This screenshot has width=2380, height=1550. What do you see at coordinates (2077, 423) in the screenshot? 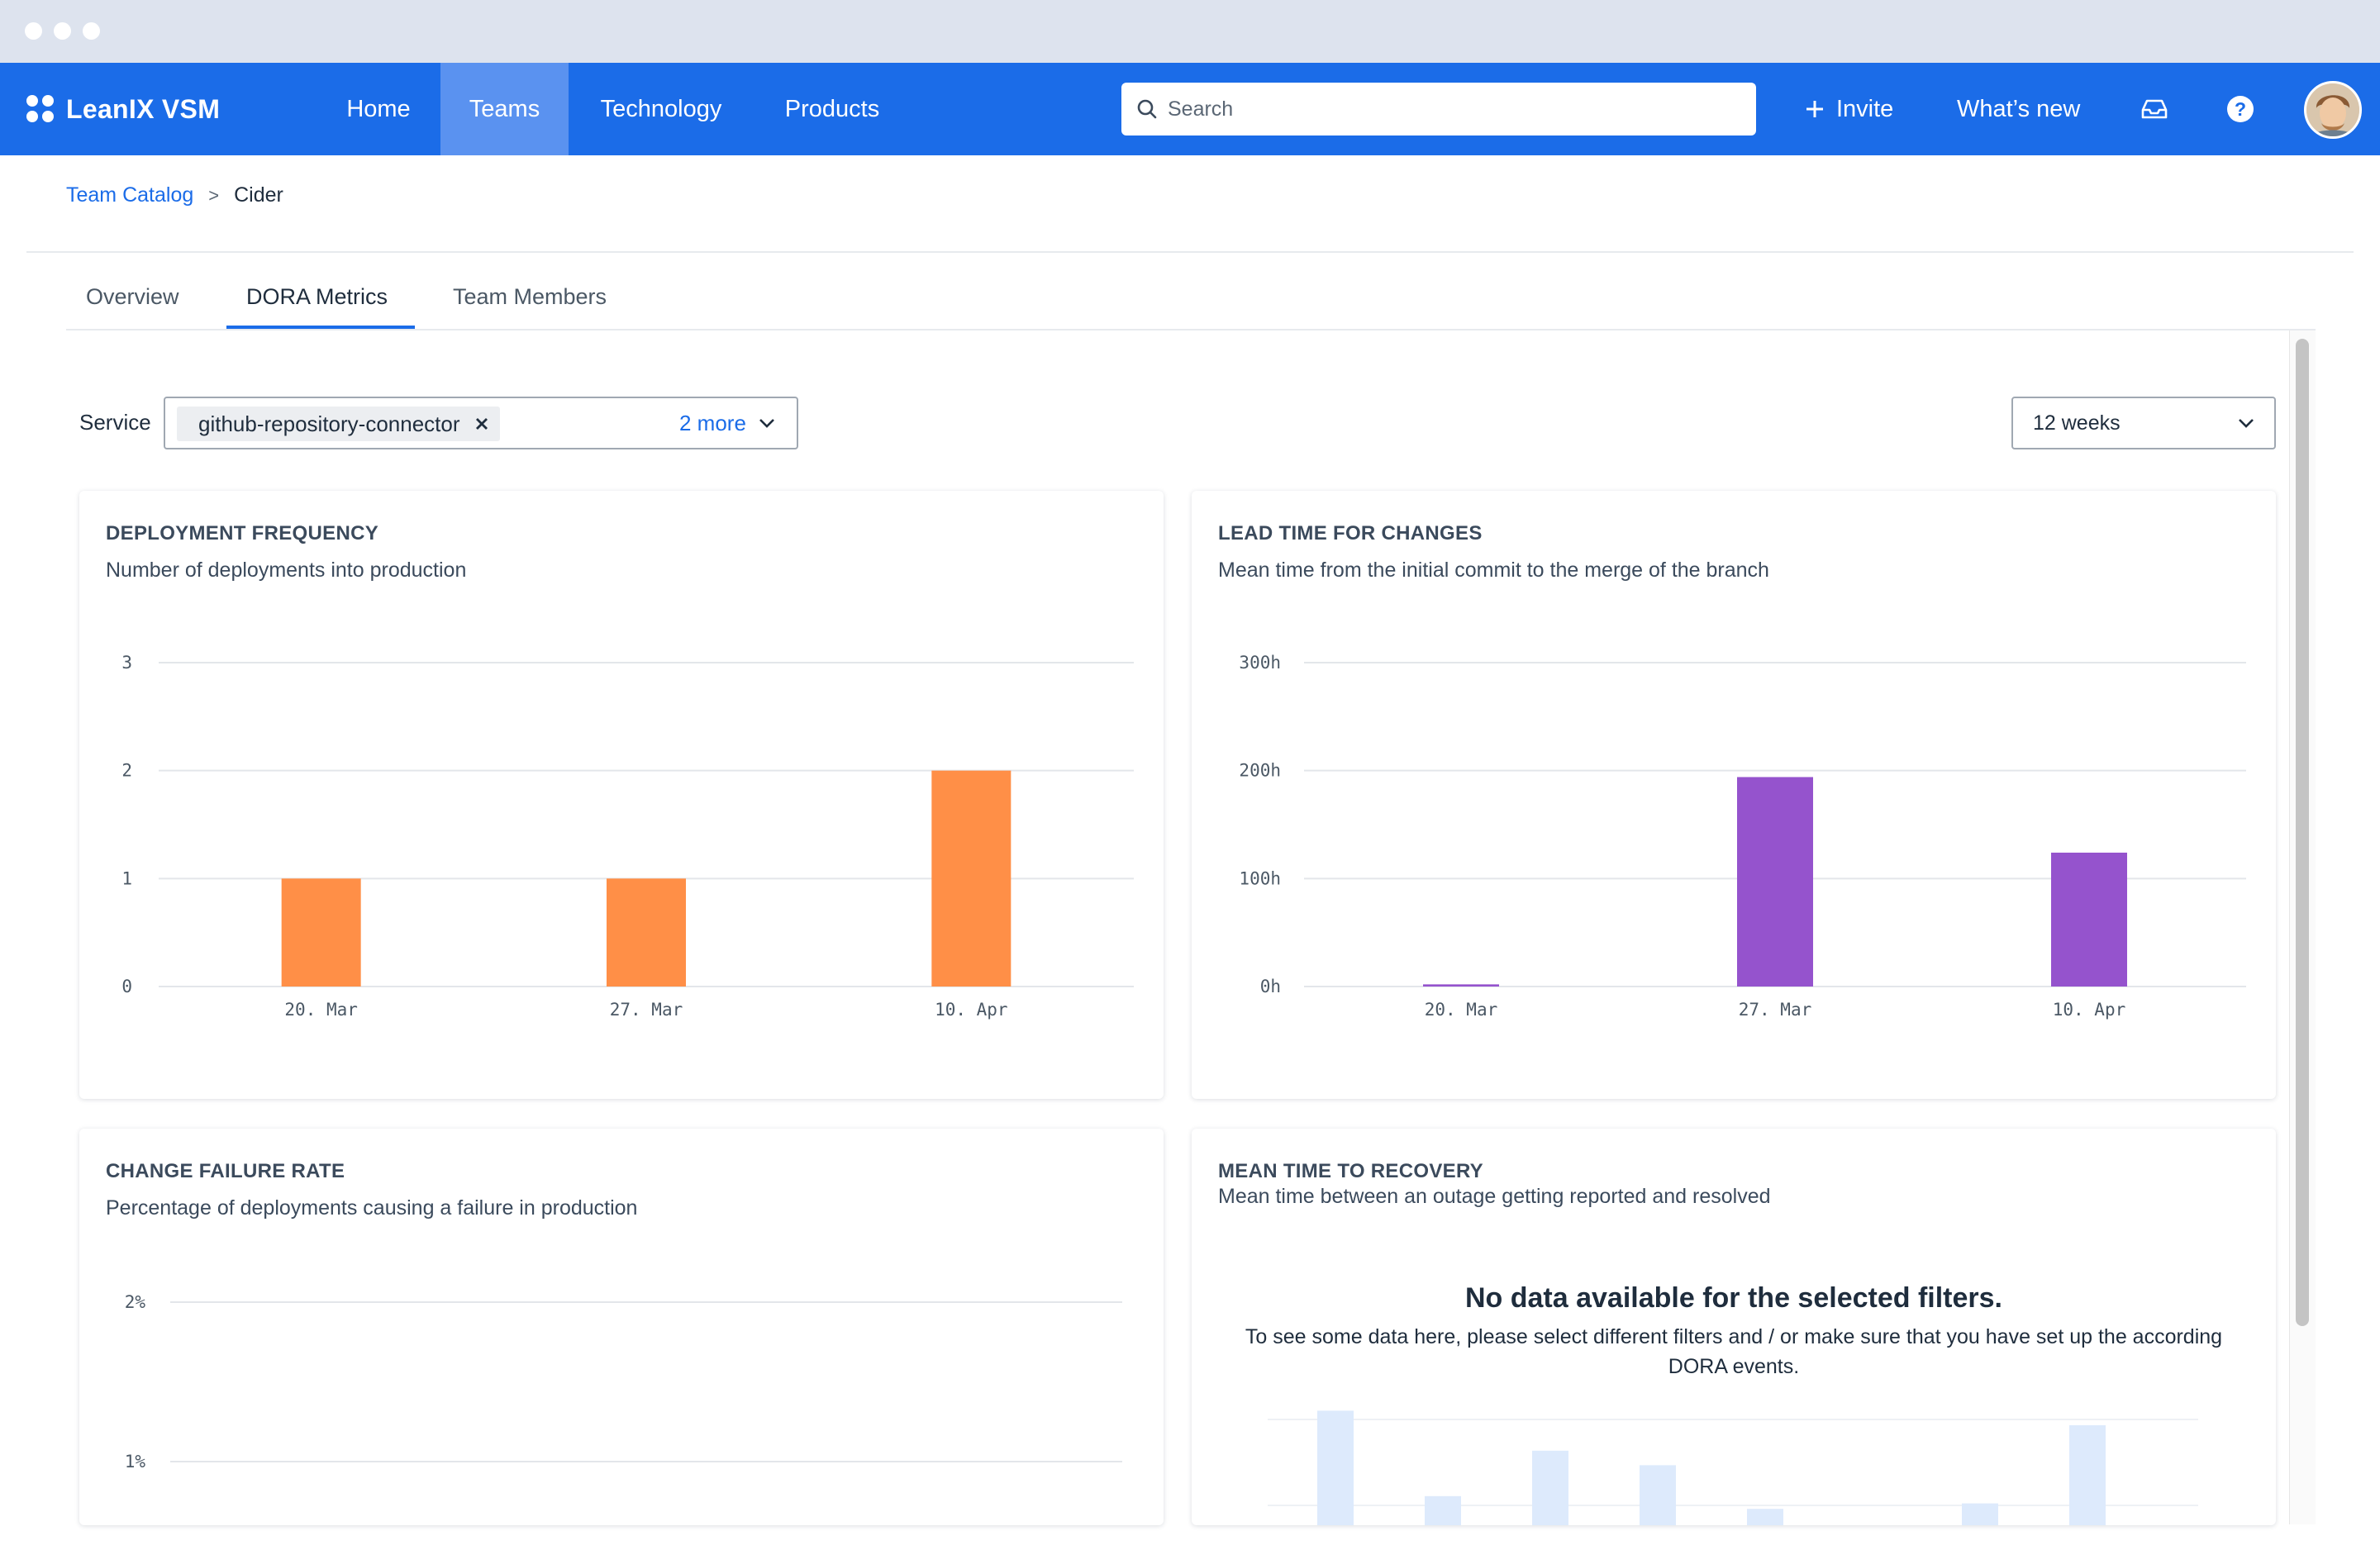
I see `period-select-value: 12 weeks` at bounding box center [2077, 423].